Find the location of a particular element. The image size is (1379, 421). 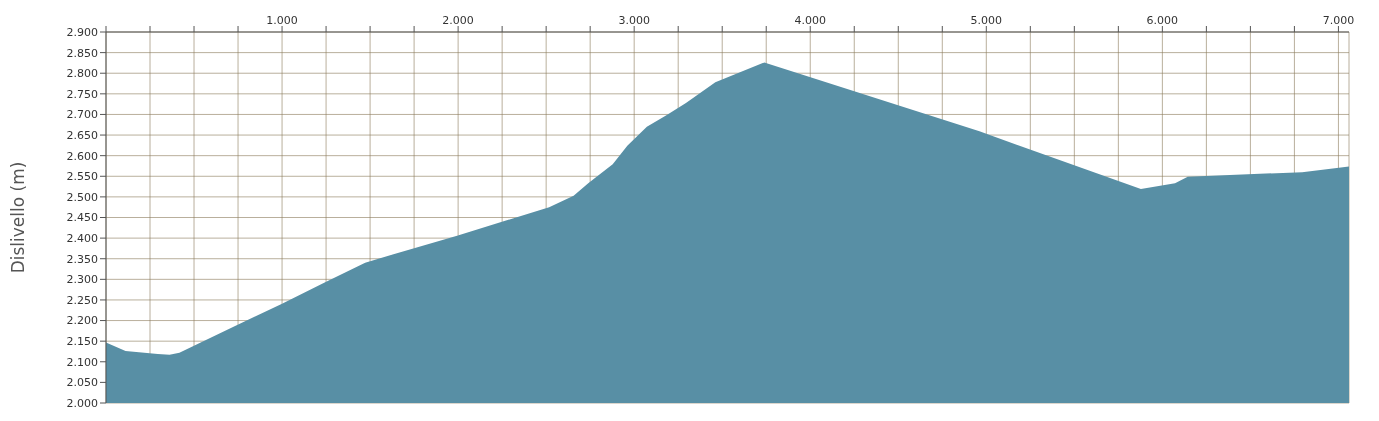

y-tick-label: 2.050 is located at coordinates (82, 383).